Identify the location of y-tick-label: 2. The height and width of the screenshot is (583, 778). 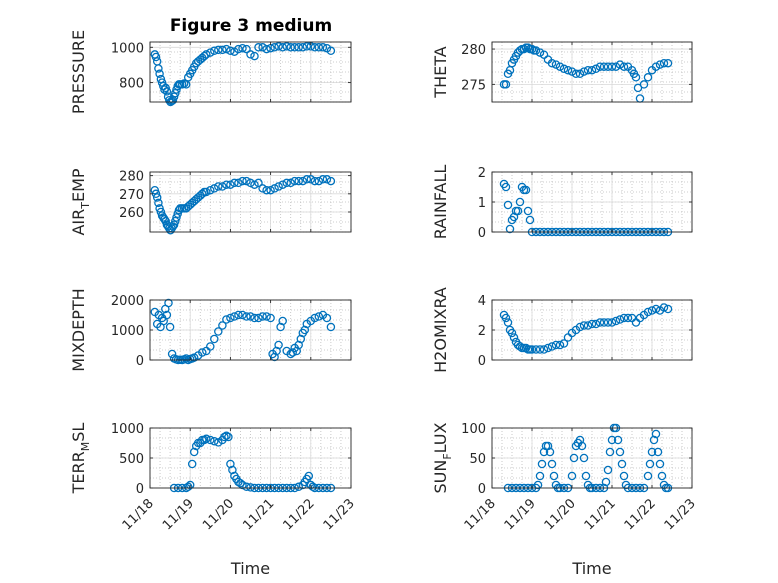
(482, 331).